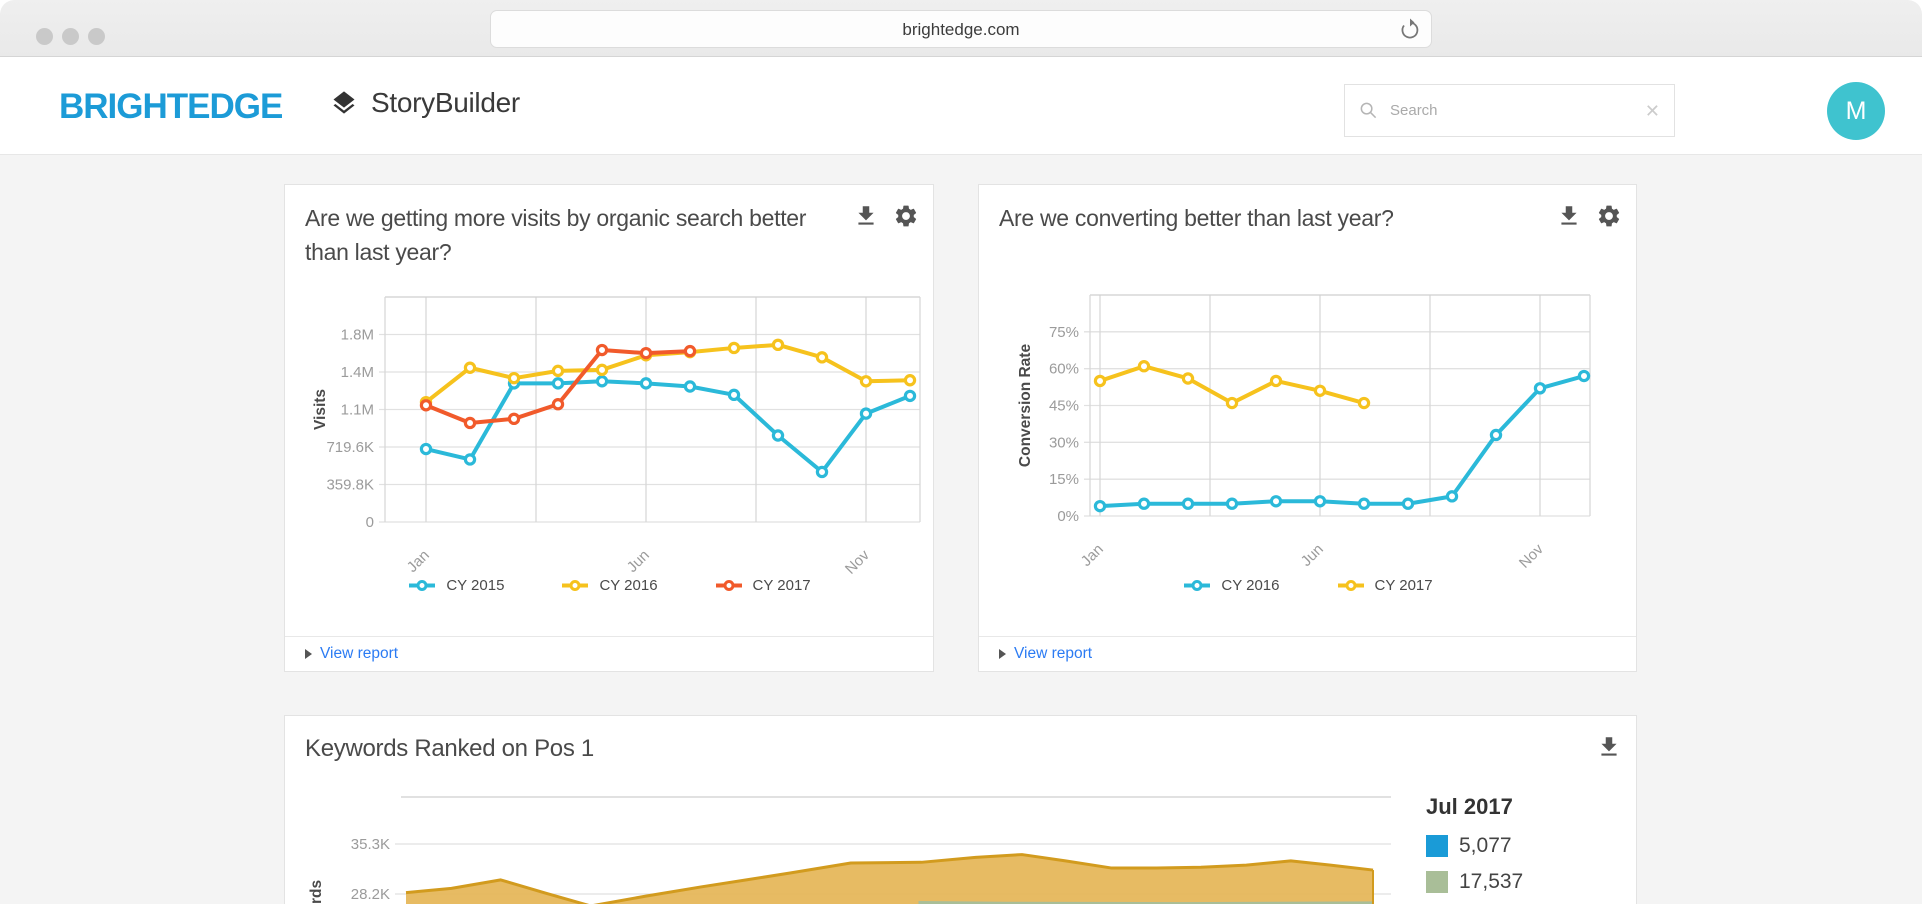 The height and width of the screenshot is (904, 1922). I want to click on svg-text: Visits, so click(320, 409).